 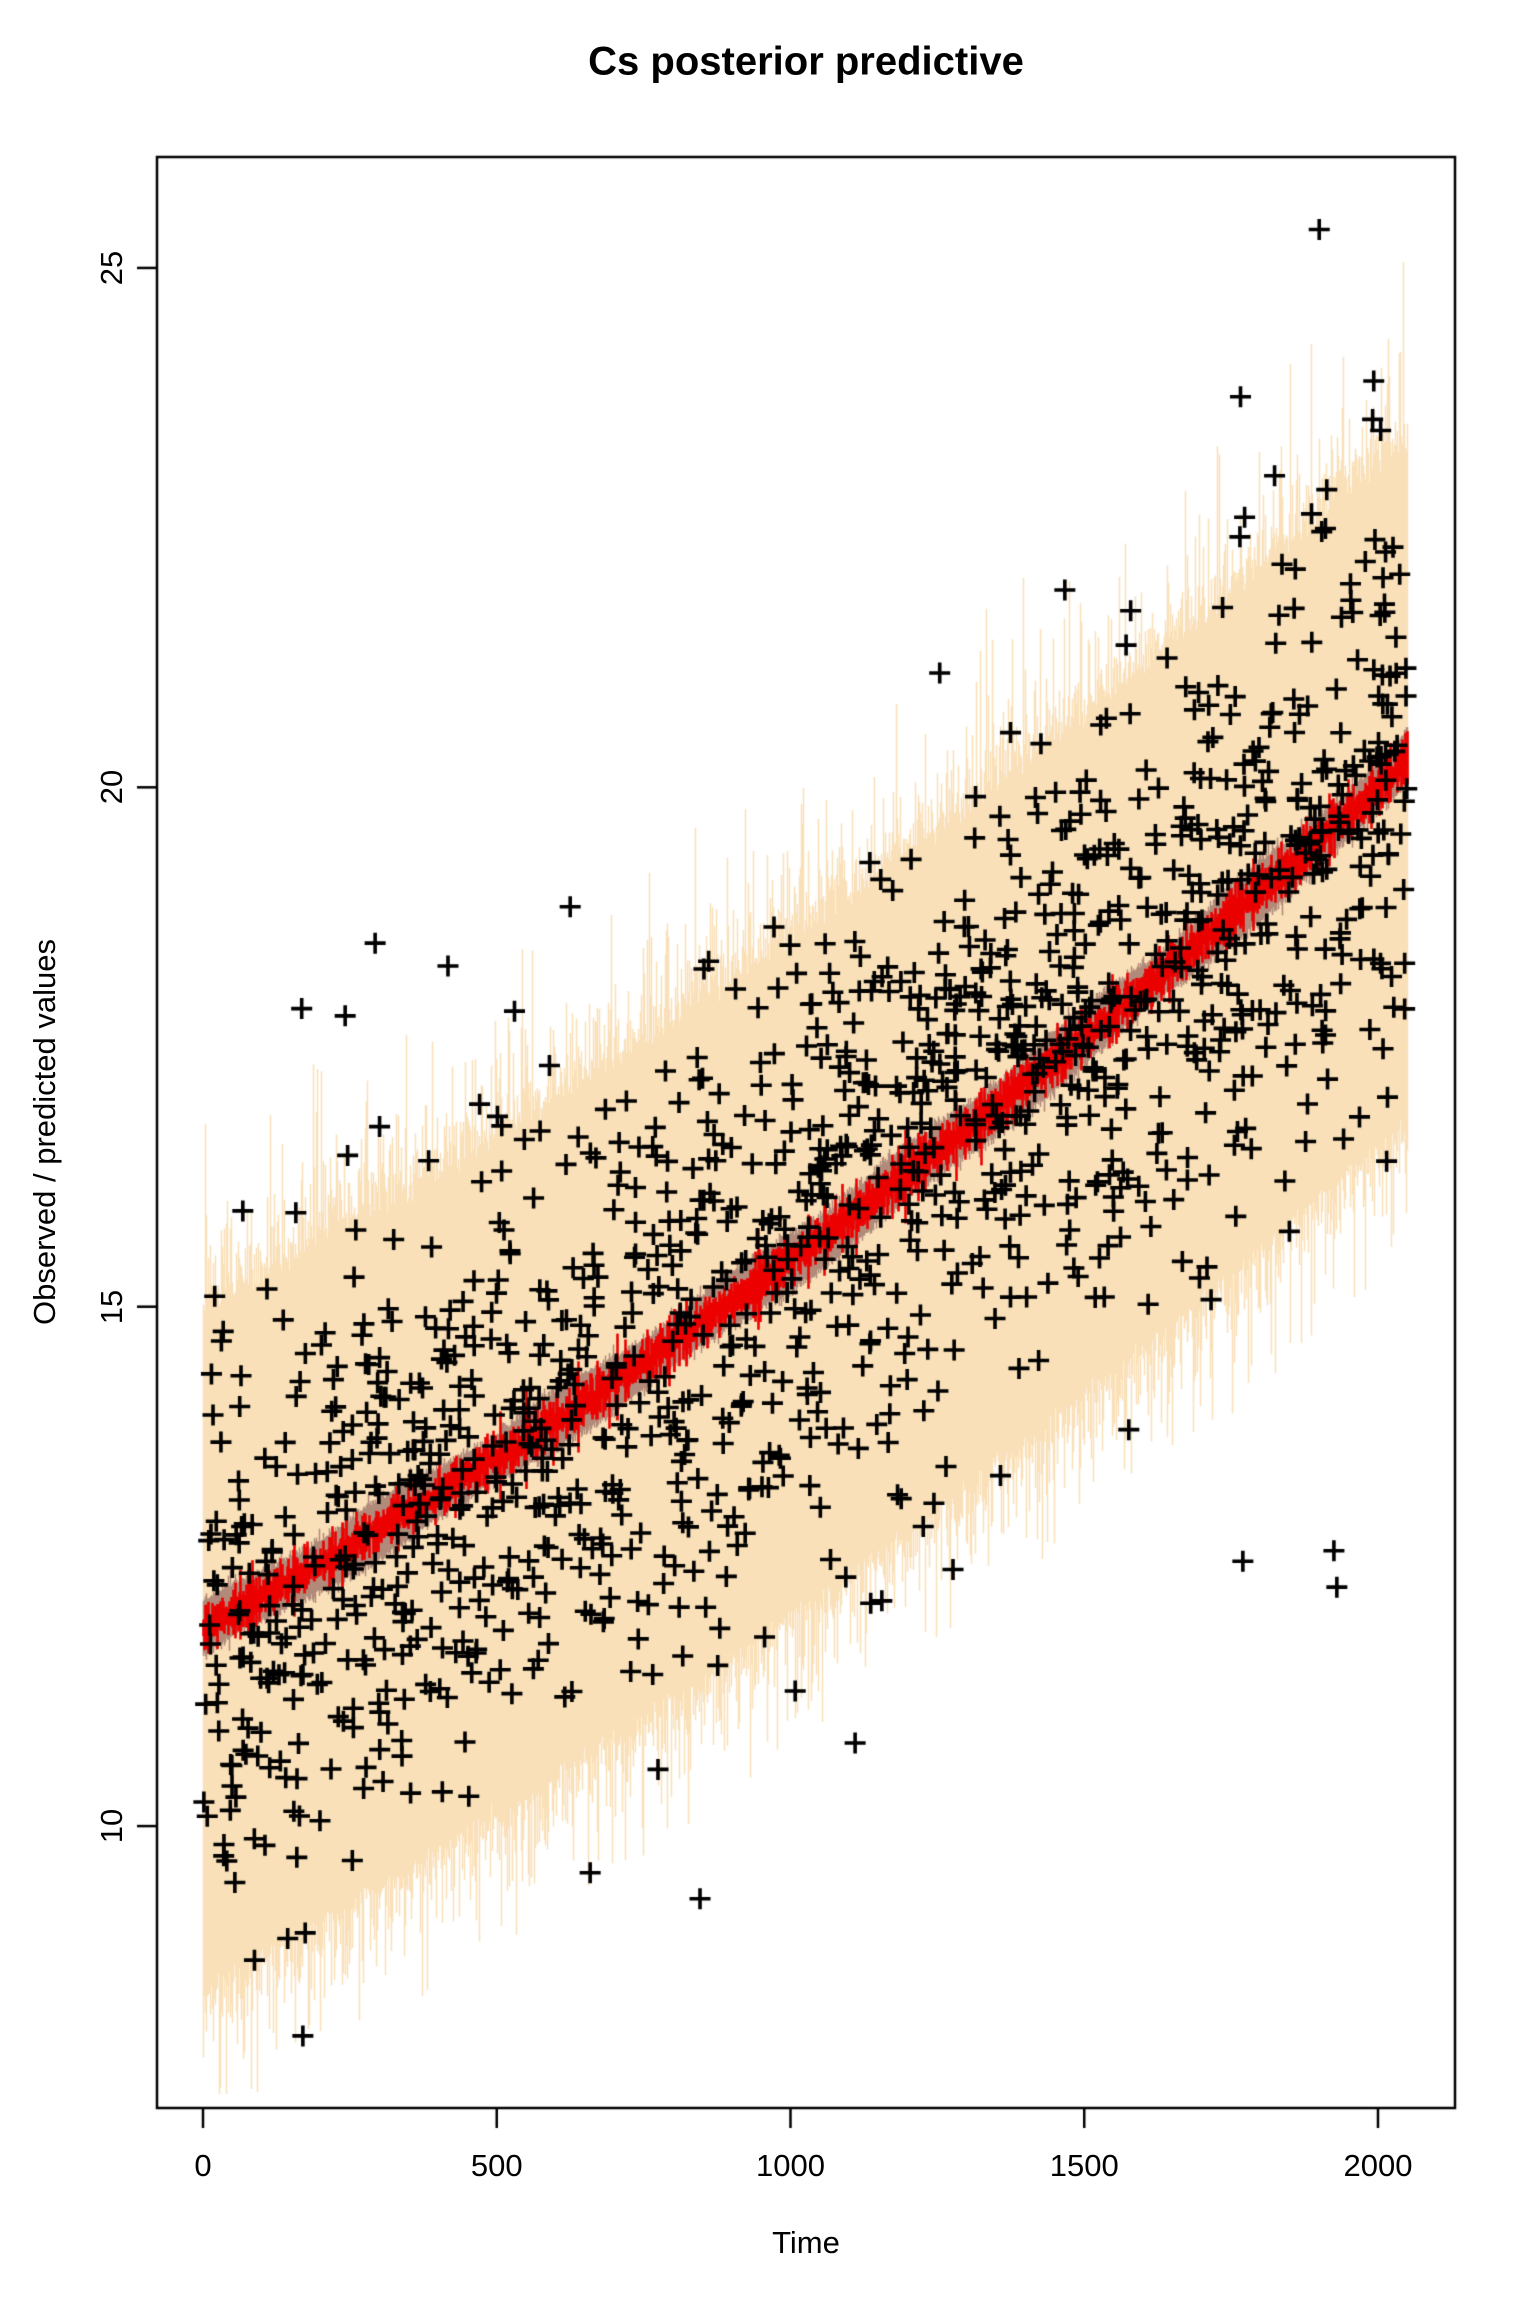 I want to click on x-tick-label: 1500, so click(x=1084, y=2165).